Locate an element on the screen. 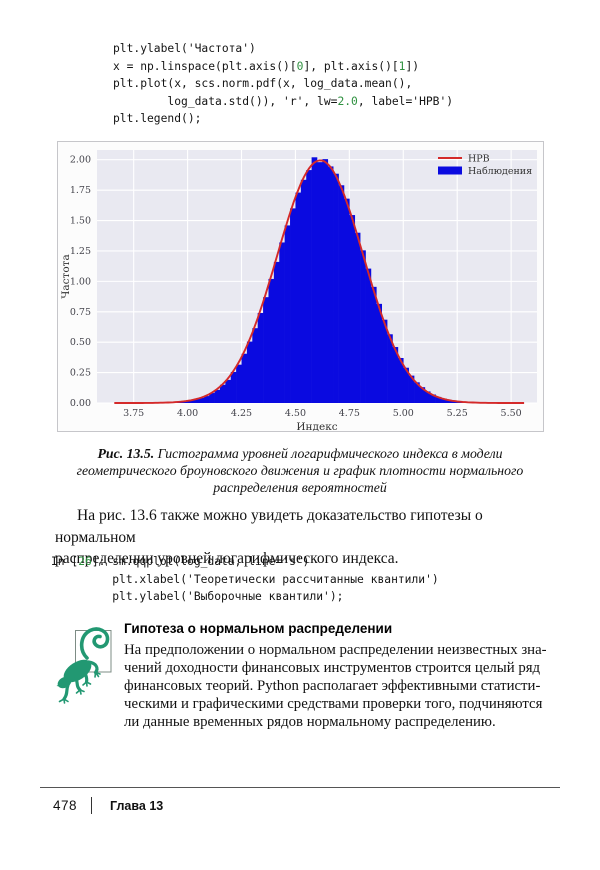 The image size is (600, 870). code-line: plt.ylabel('Частота') is located at coordinates (184, 48).